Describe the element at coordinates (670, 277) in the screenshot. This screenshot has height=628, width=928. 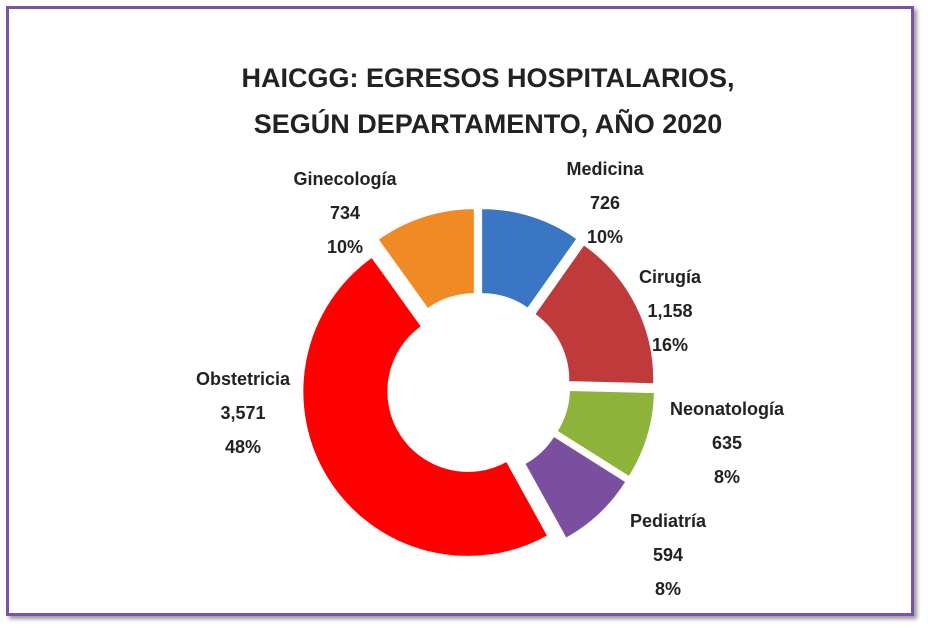
I see `slice-category: Cirugía` at that location.